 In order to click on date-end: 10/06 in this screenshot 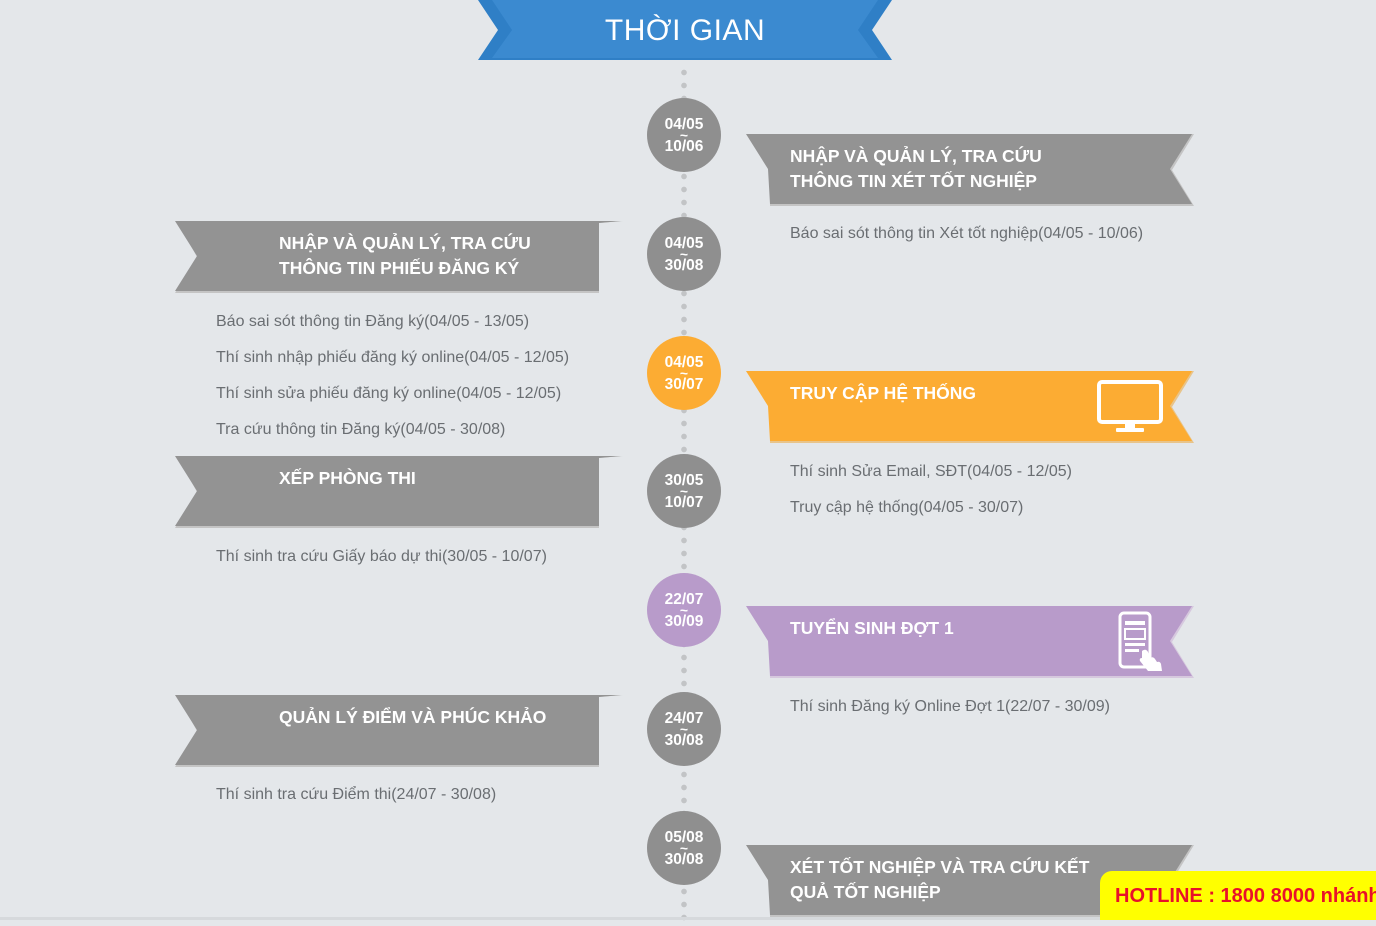, I will do `click(684, 146)`.